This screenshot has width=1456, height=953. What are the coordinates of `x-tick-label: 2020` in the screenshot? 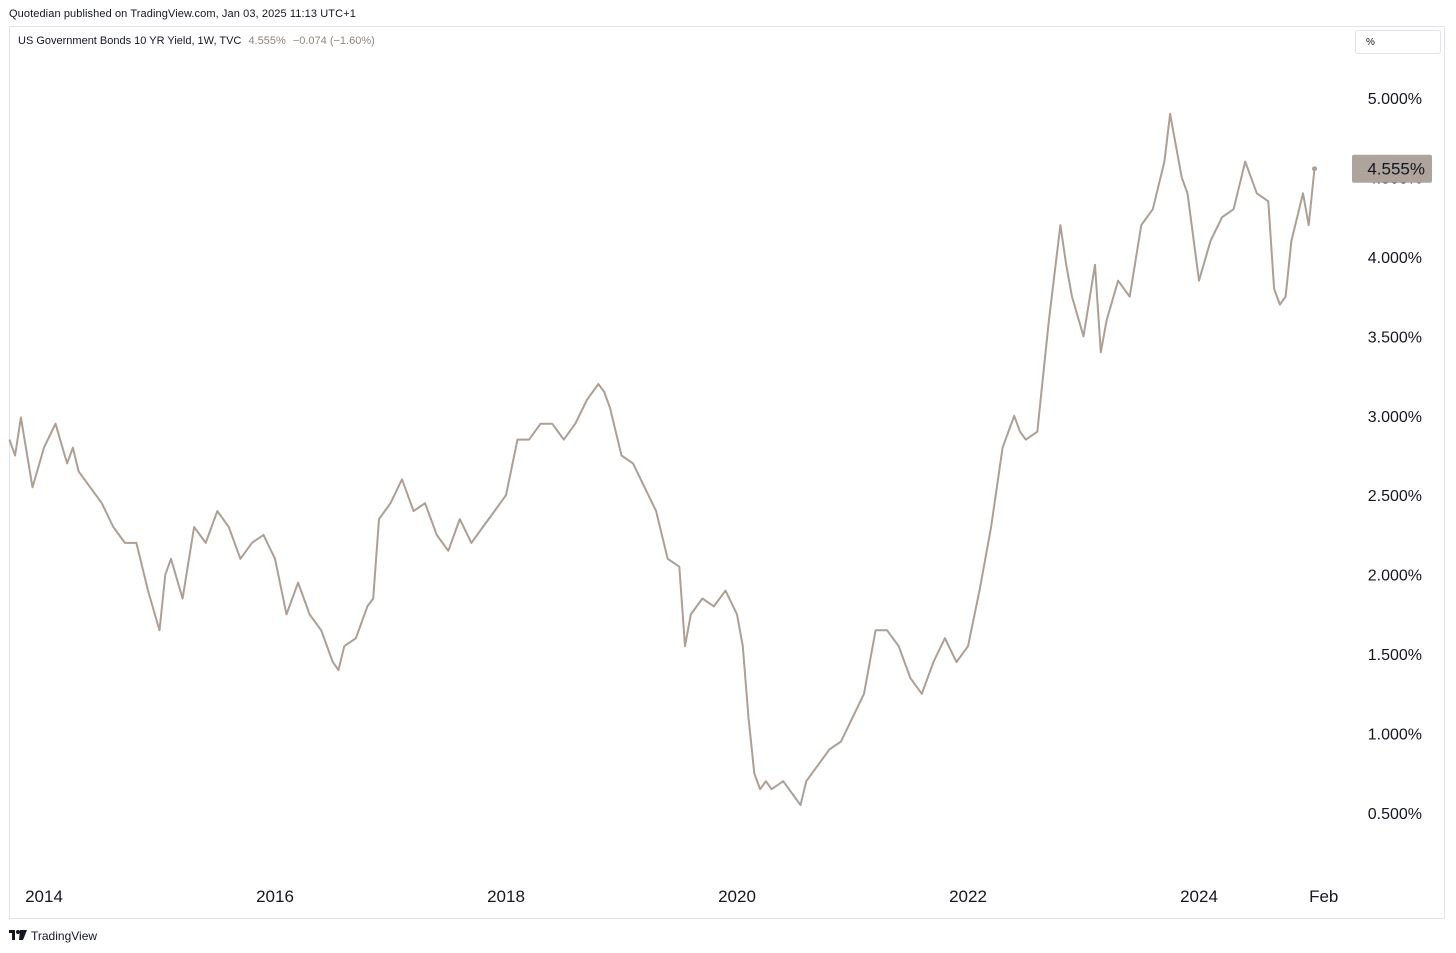 It's located at (737, 896).